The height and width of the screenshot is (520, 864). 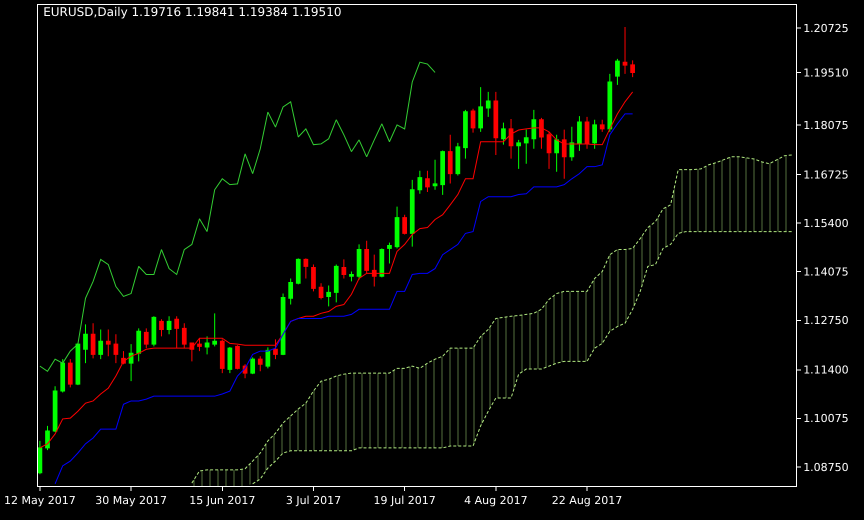 What do you see at coordinates (826, 175) in the screenshot?
I see `y-tick-label: 1.16725` at bounding box center [826, 175].